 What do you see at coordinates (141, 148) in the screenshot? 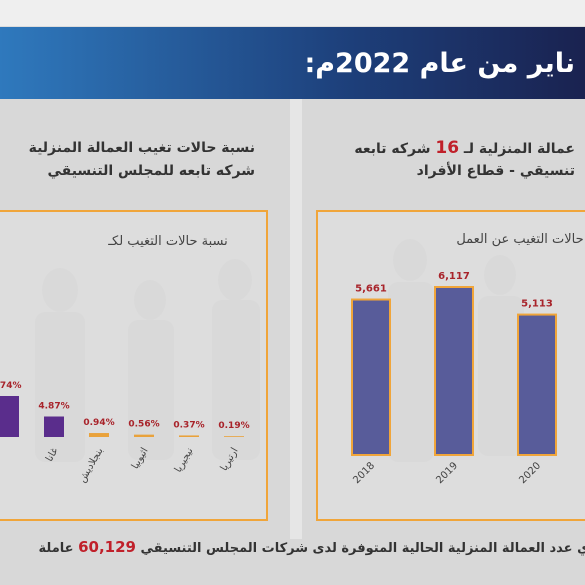
I see `panel-text: نسبة حالات تغيب العمالة المنزلية` at bounding box center [141, 148].